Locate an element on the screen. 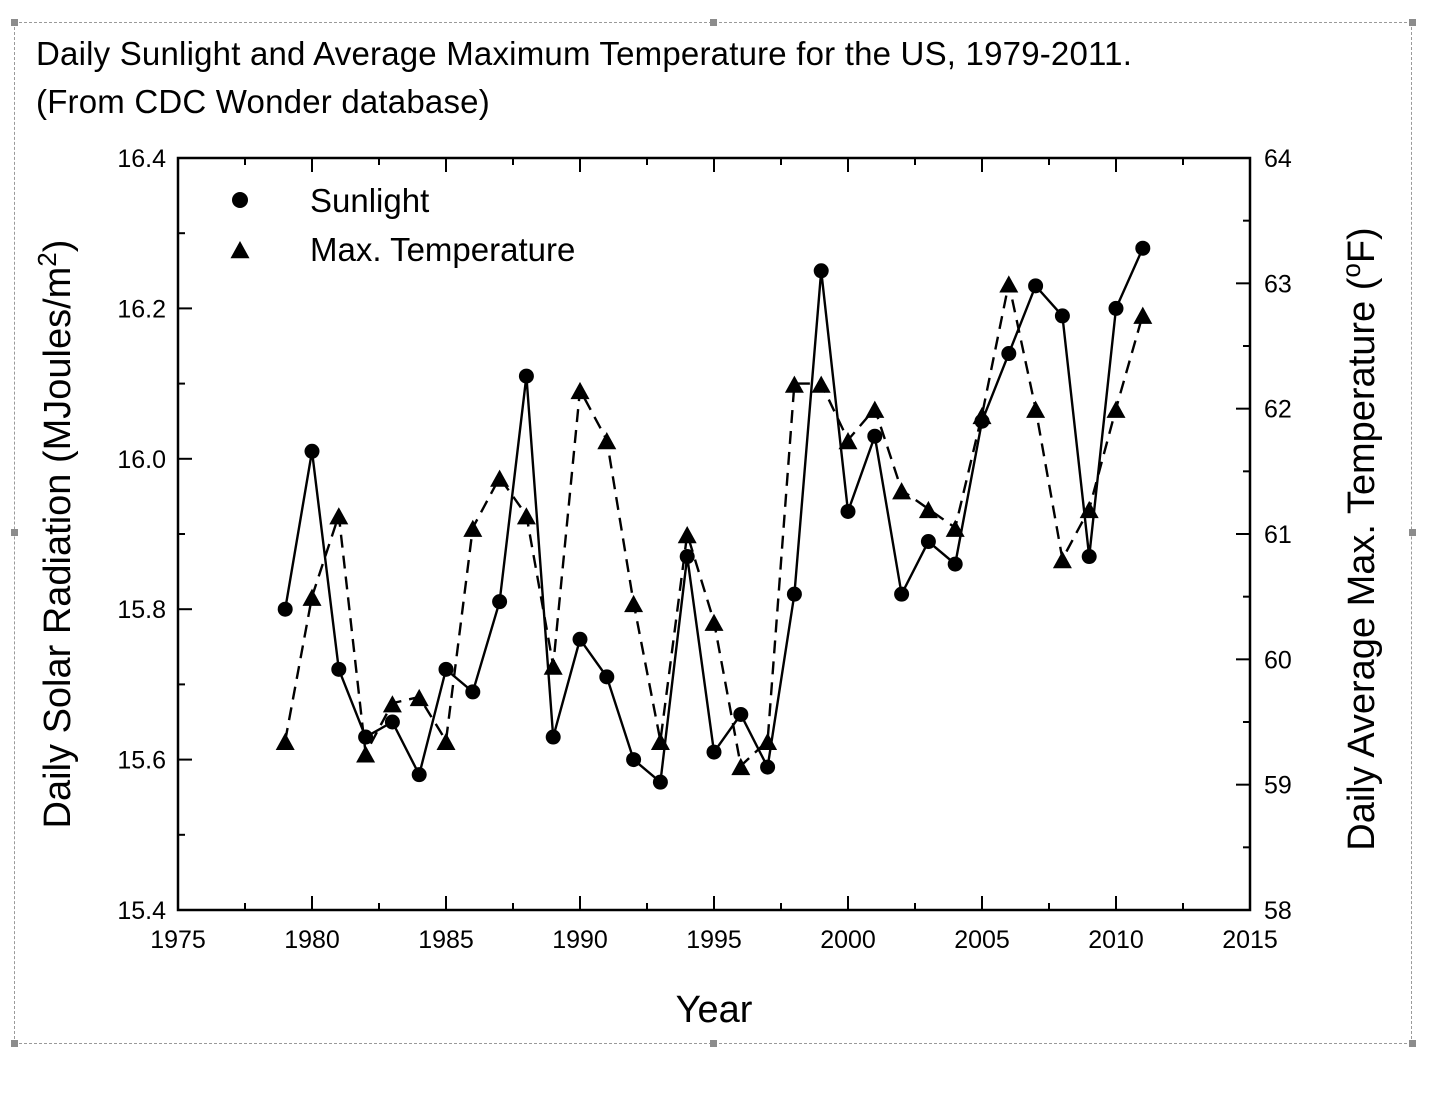 The image size is (1452, 1098). y-left-tick-label: 15.6 is located at coordinates (141, 761).